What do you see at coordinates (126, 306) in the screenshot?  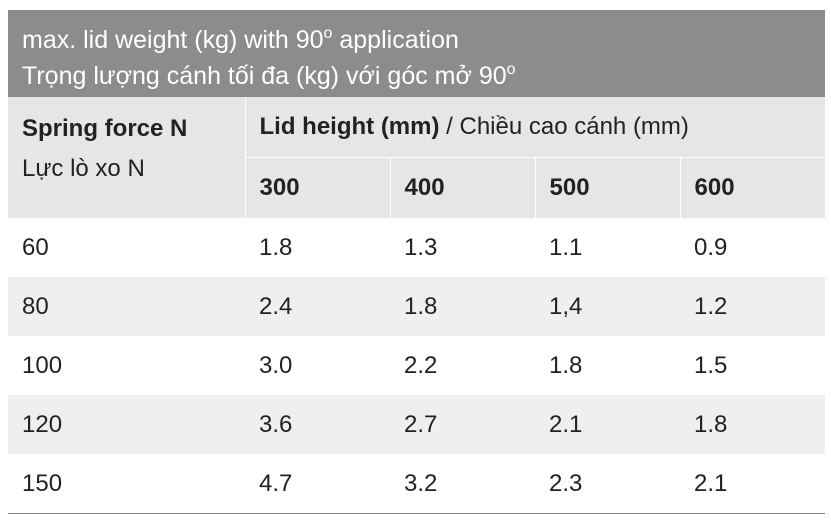 I see `row-label: 80` at bounding box center [126, 306].